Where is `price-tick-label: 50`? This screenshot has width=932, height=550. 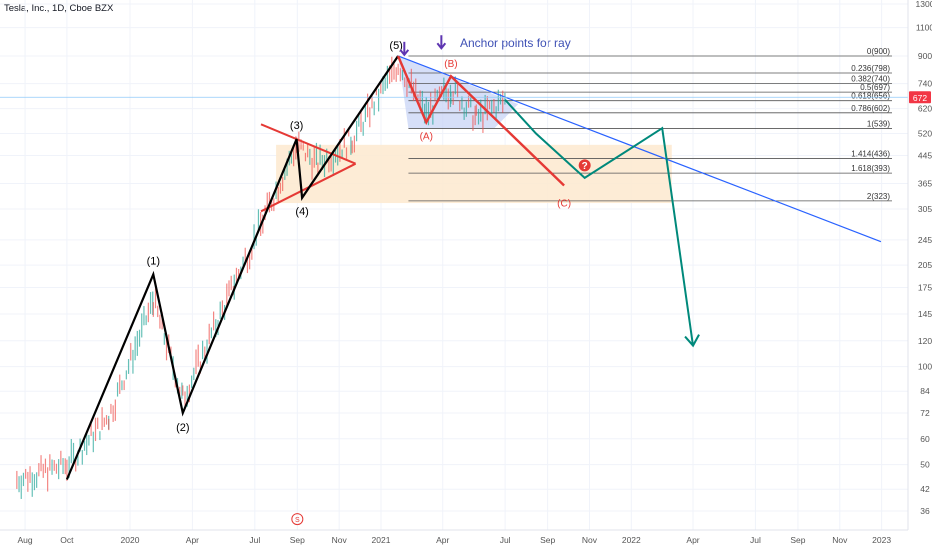
price-tick-label: 50 is located at coordinates (925, 465).